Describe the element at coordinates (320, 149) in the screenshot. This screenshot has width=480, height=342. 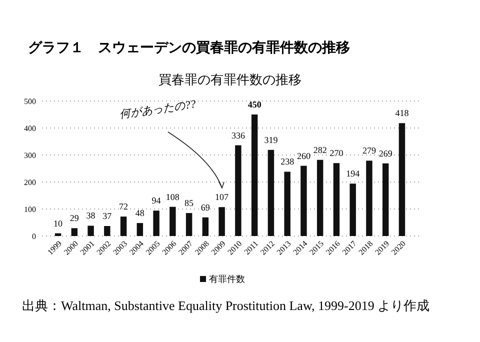
I see `data-label: 282` at that location.